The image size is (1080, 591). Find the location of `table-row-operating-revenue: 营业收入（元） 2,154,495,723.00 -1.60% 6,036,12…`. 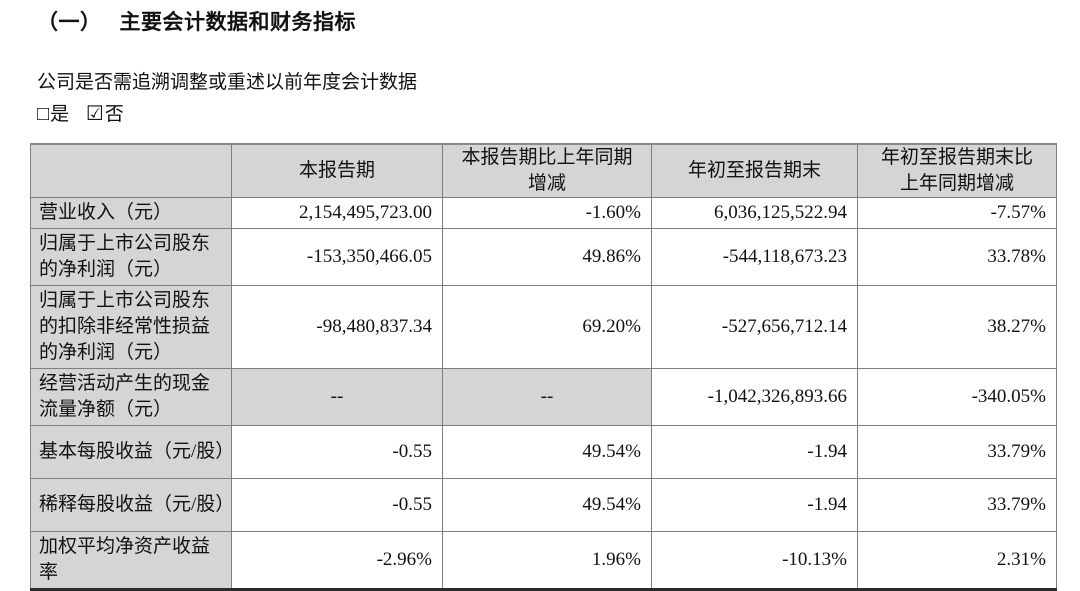

table-row-operating-revenue: 营业收入（元） 2,154,495,723.00 -1.60% 6,036,12… is located at coordinates (543, 213).